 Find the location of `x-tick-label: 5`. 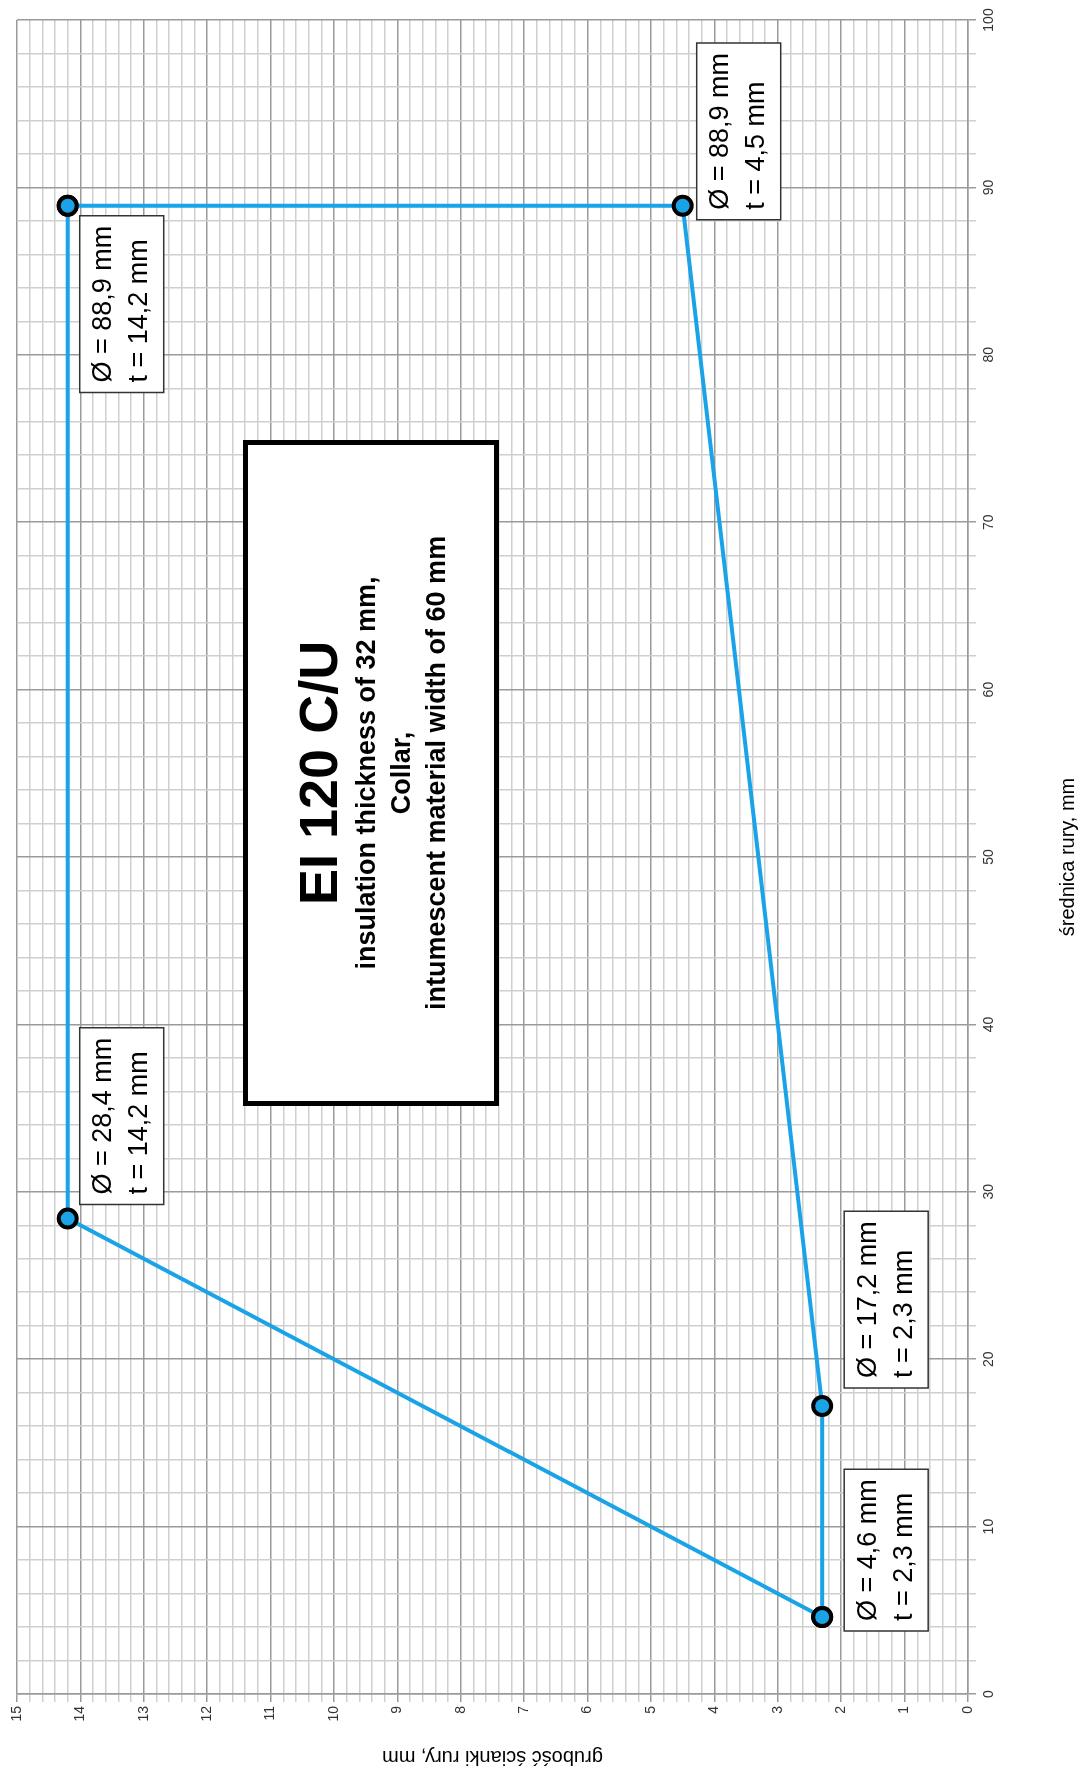

x-tick-label: 5 is located at coordinates (649, 1709).